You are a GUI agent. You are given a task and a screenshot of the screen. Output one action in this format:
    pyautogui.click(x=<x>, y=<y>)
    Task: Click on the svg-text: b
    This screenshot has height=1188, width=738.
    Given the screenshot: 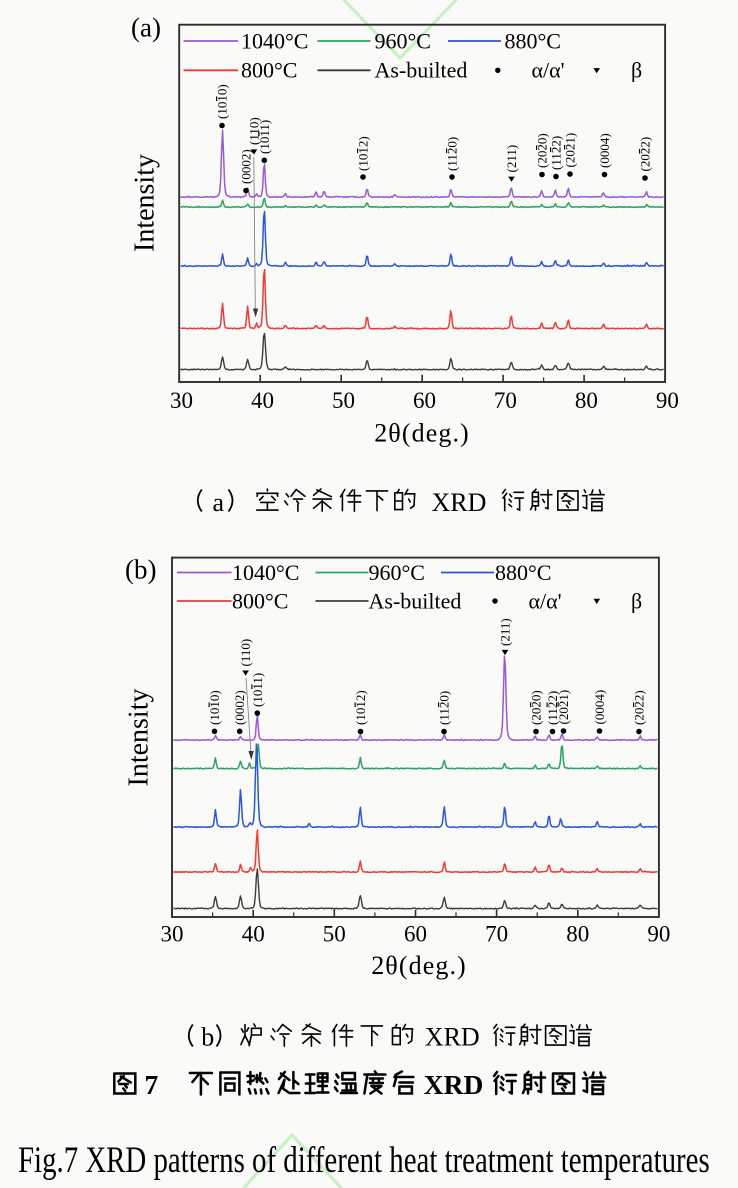 What is the action you would take?
    pyautogui.click(x=207, y=1037)
    